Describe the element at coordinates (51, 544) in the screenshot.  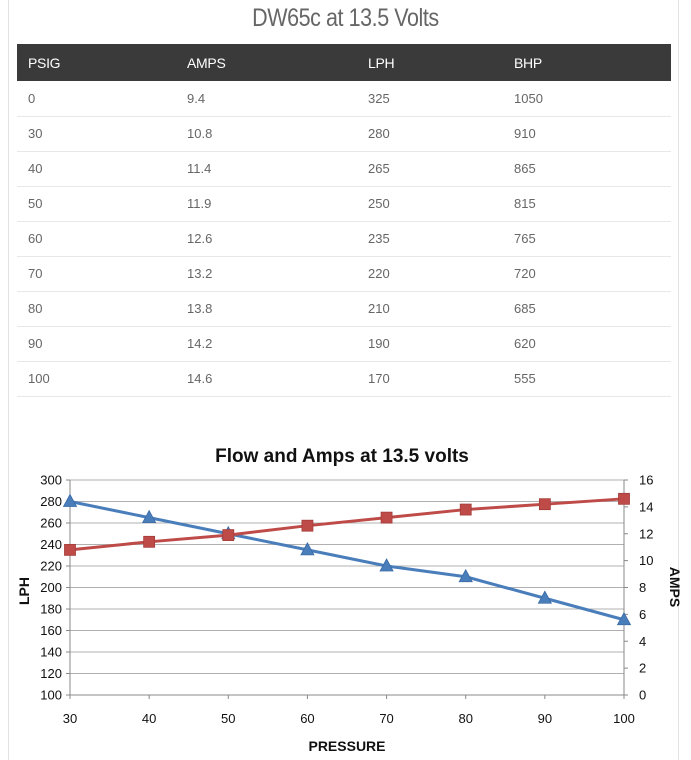
I see `y-tick-label: 240` at that location.